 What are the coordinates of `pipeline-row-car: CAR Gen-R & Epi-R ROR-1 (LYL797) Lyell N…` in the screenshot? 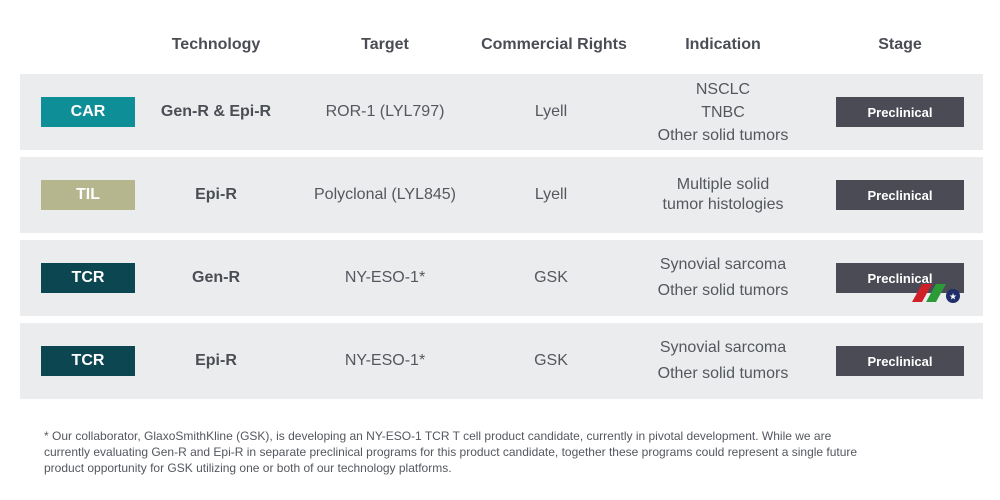 It's located at (501, 112).